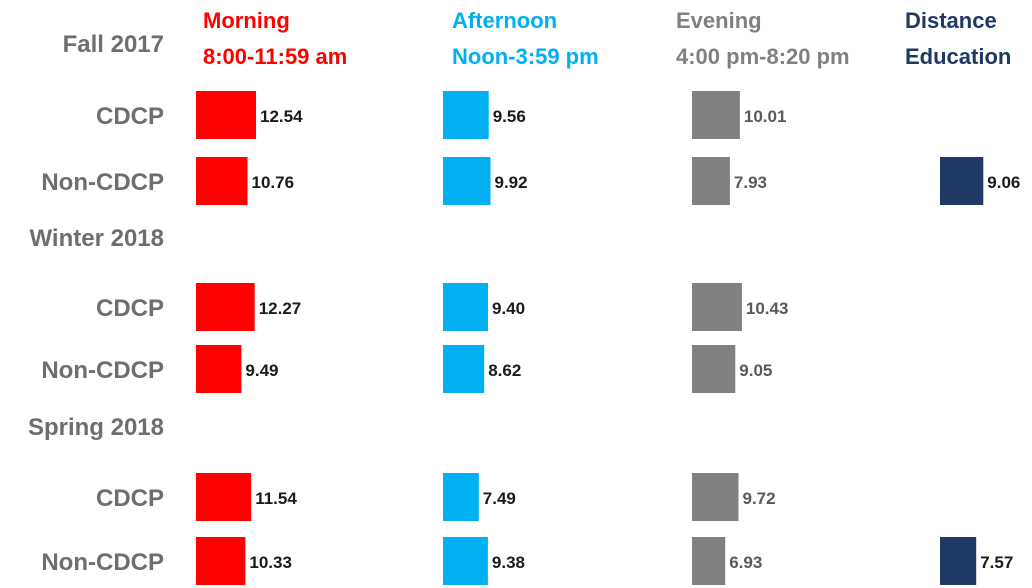 The width and height of the screenshot is (1032, 588). What do you see at coordinates (504, 20) in the screenshot?
I see `header-afternoon-title: Afternoon` at bounding box center [504, 20].